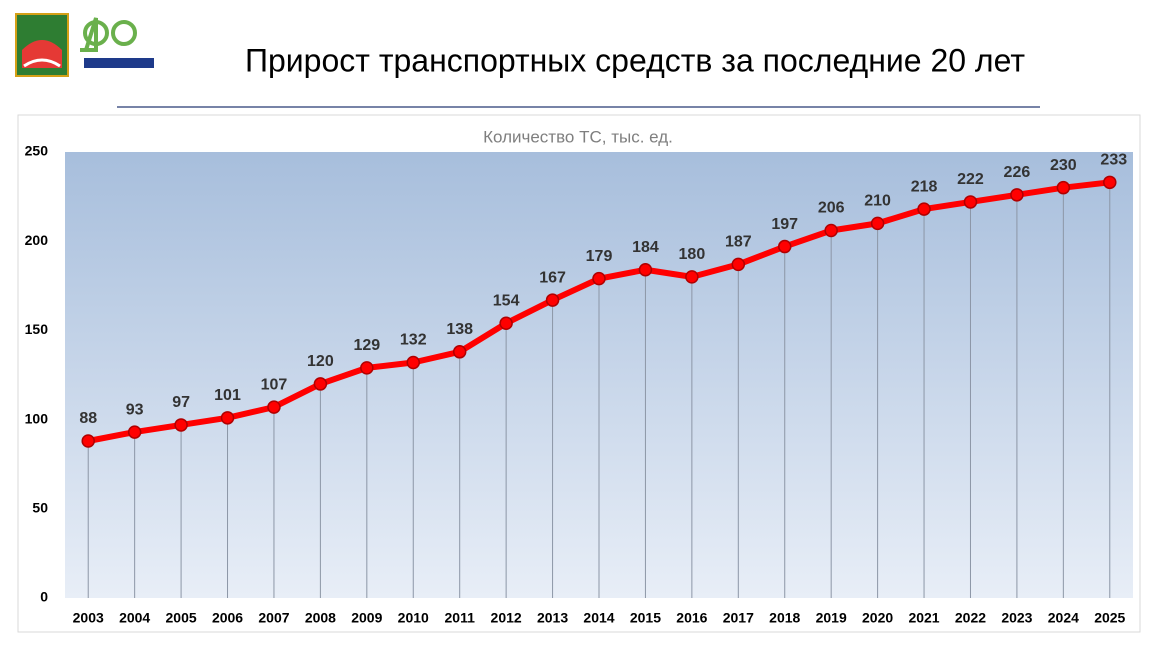  I want to click on data-label: 230, so click(1063, 165).